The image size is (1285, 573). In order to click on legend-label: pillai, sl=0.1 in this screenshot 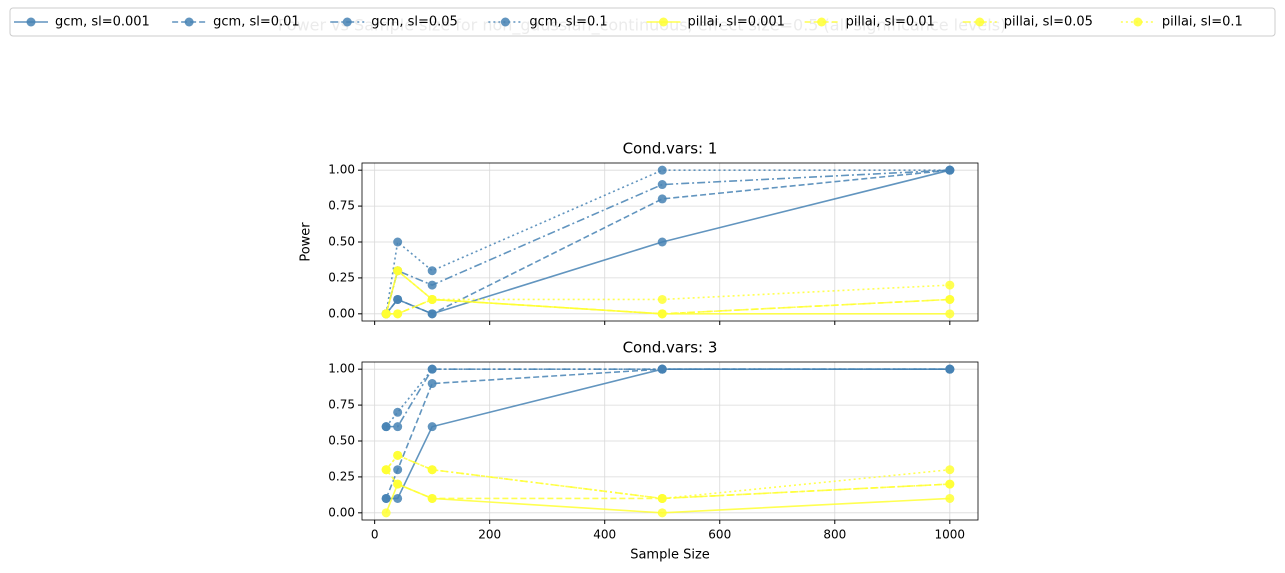, I will do `click(1202, 22)`.